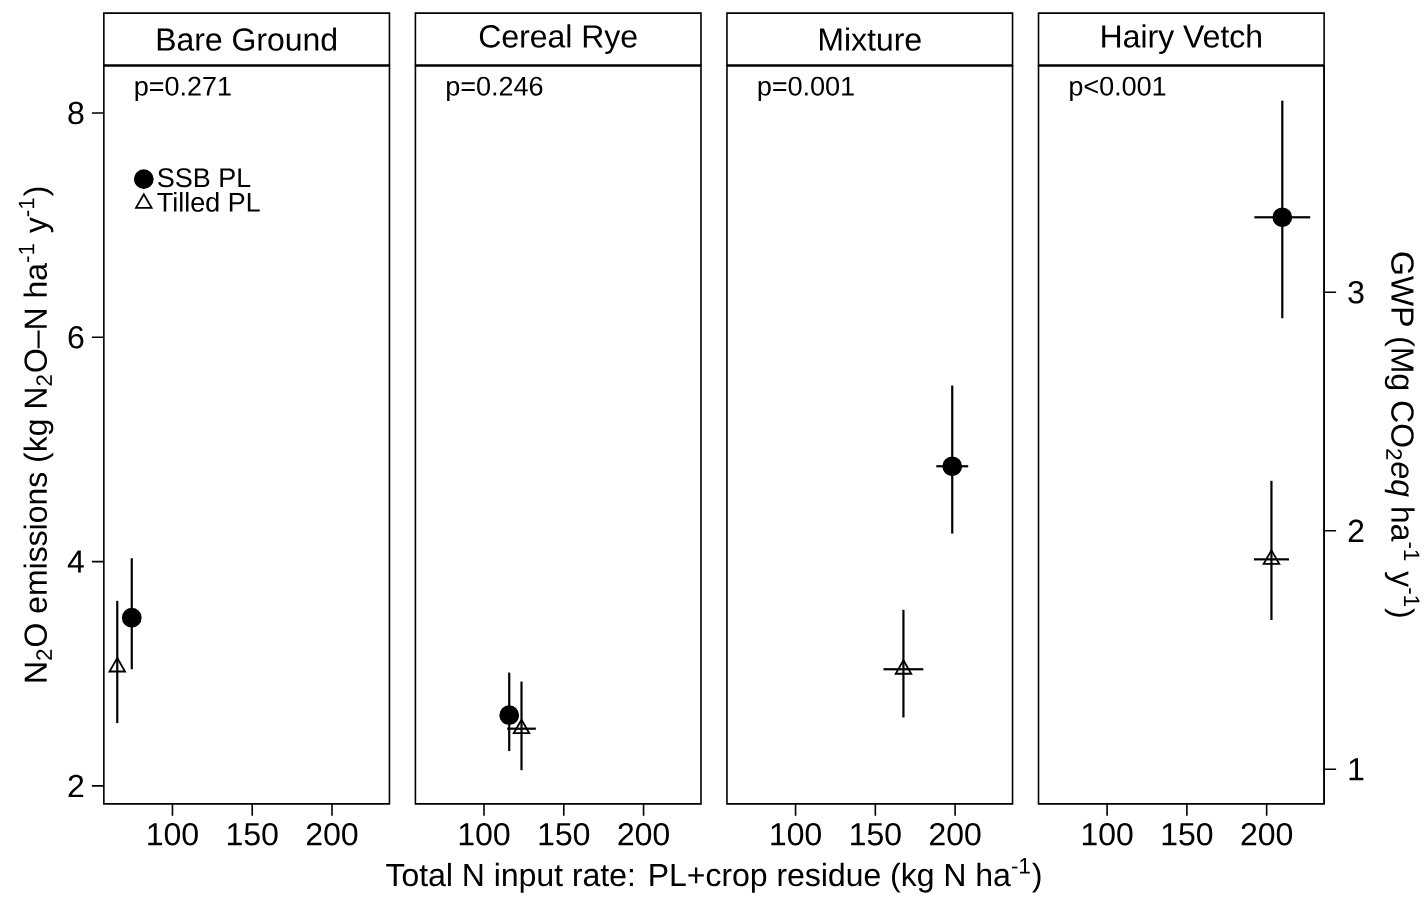 This screenshot has height=902, width=1426. Describe the element at coordinates (76, 786) in the screenshot. I see `y-tick-label: 2` at that location.